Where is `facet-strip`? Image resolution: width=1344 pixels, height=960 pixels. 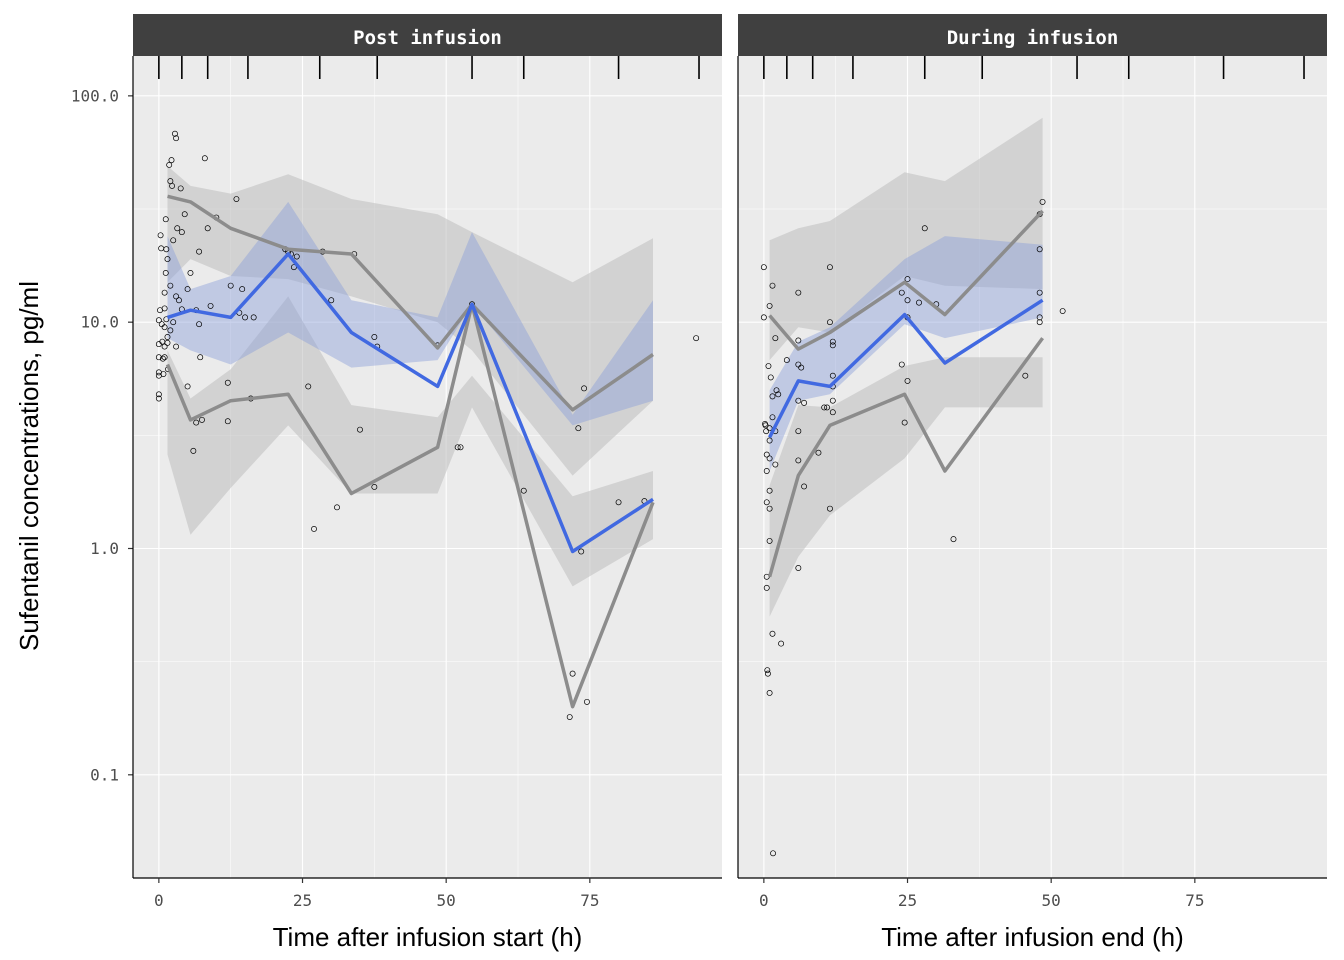
facet-strip is located at coordinates (1032, 35).